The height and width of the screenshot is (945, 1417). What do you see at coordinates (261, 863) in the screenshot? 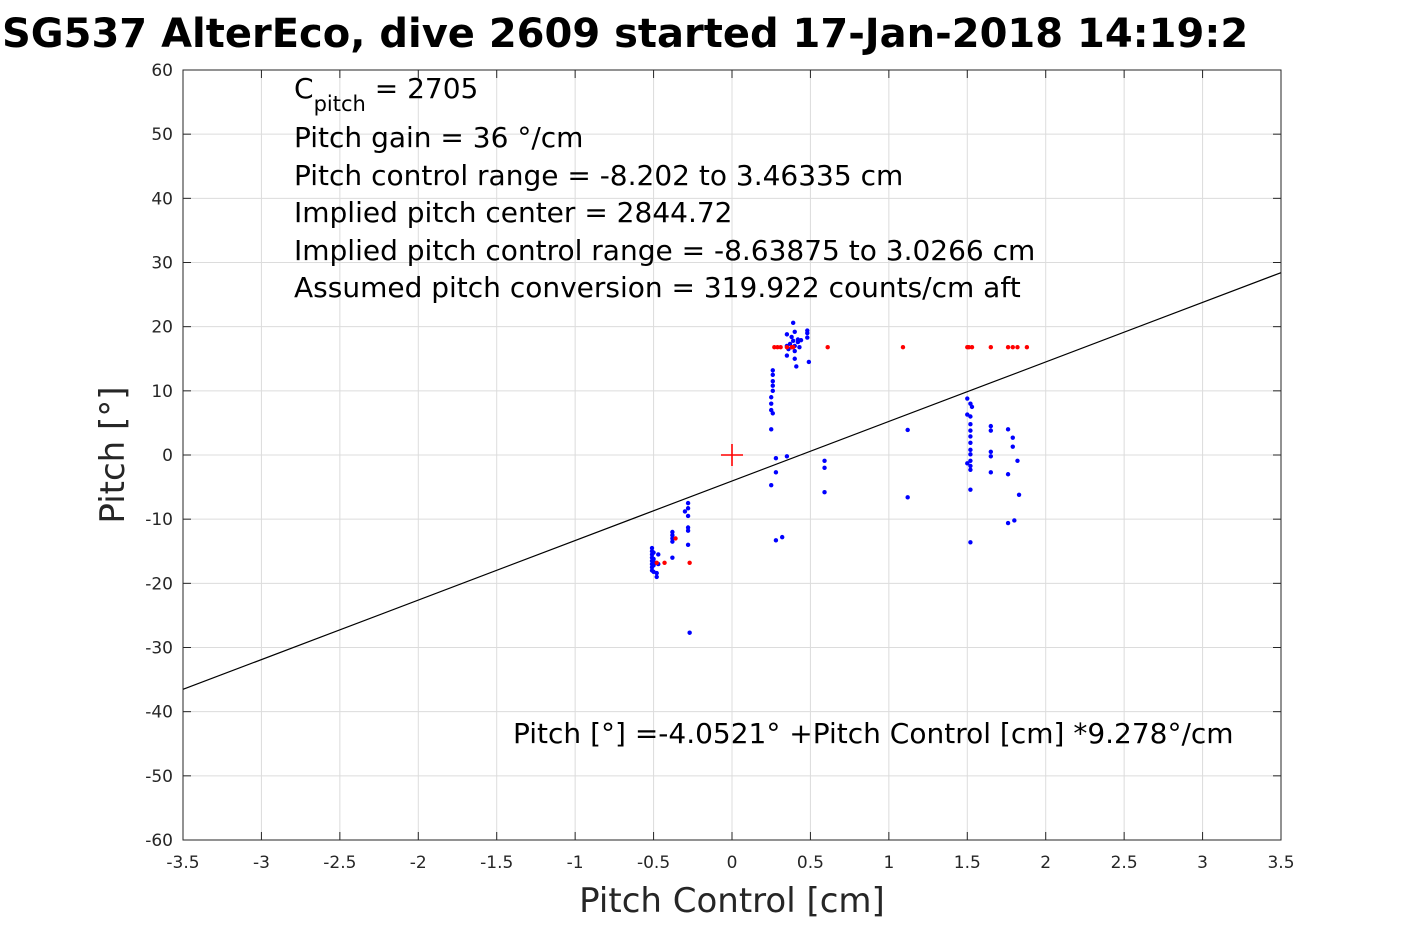
I see `x-tick-label: -3` at bounding box center [261, 863].